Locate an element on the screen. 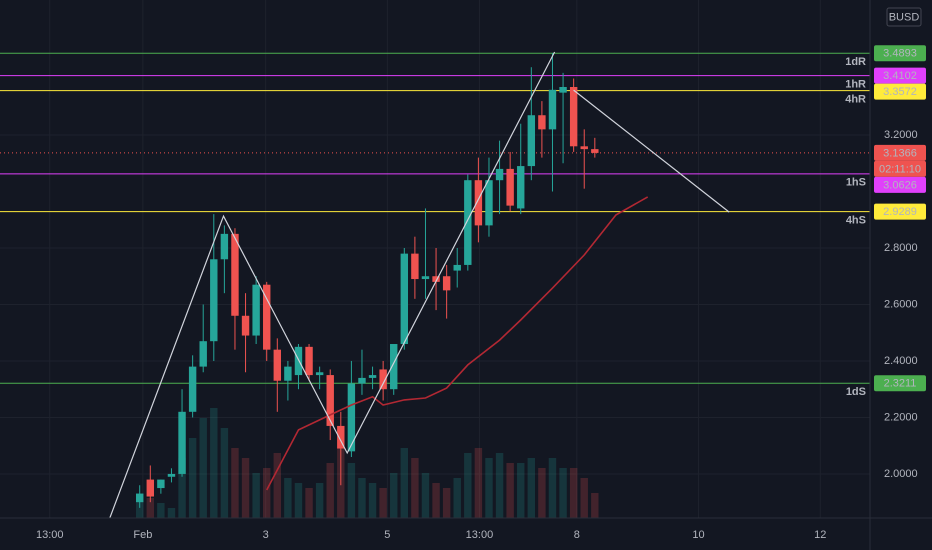 The height and width of the screenshot is (550, 932). countdown-bg is located at coordinates (900, 168).